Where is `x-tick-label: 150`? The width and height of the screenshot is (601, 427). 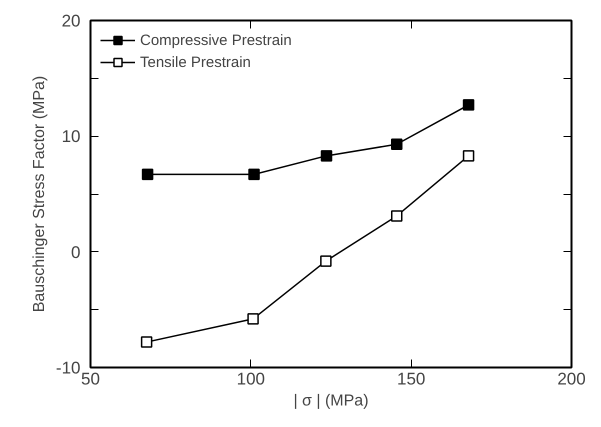 x-tick-label: 150 is located at coordinates (411, 379).